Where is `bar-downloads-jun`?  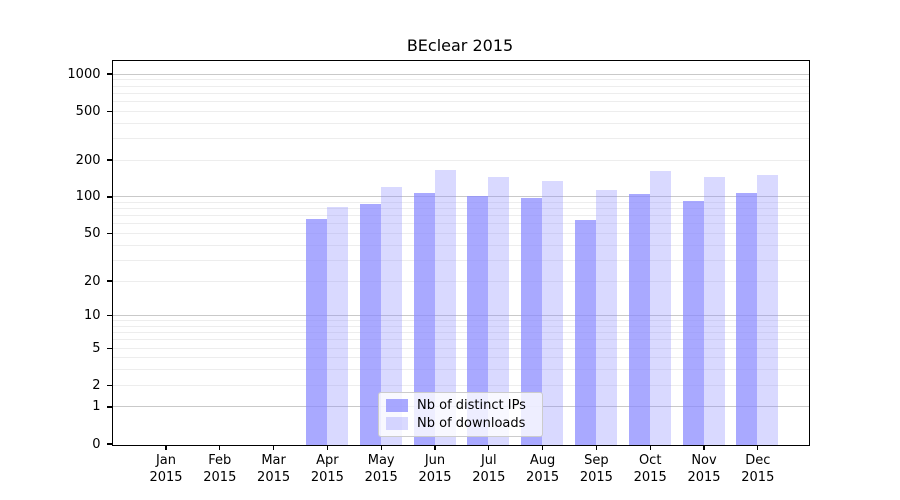 bar-downloads-jun is located at coordinates (445, 307).